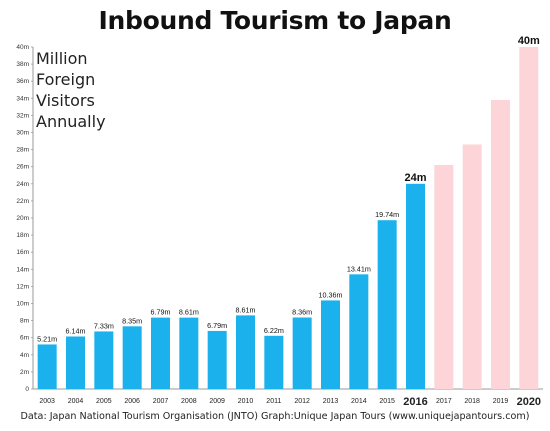  Describe the element at coordinates (76, 401) in the screenshot. I see `x-tick-2004: 2004` at that location.